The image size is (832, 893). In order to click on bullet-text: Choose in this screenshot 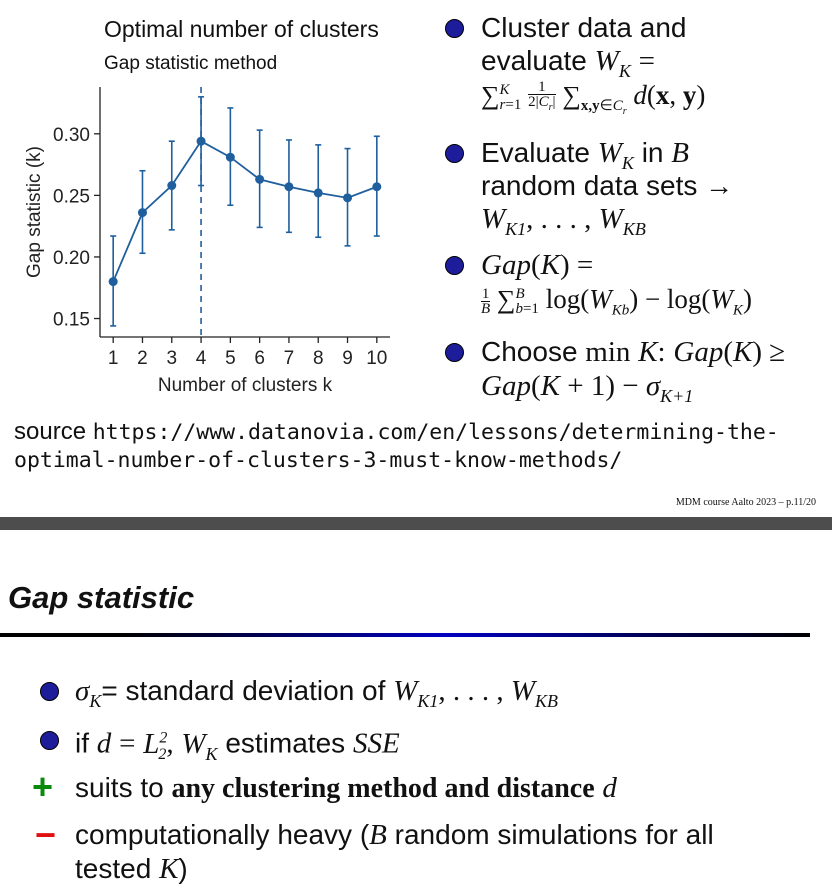, I will do `click(529, 351)`.